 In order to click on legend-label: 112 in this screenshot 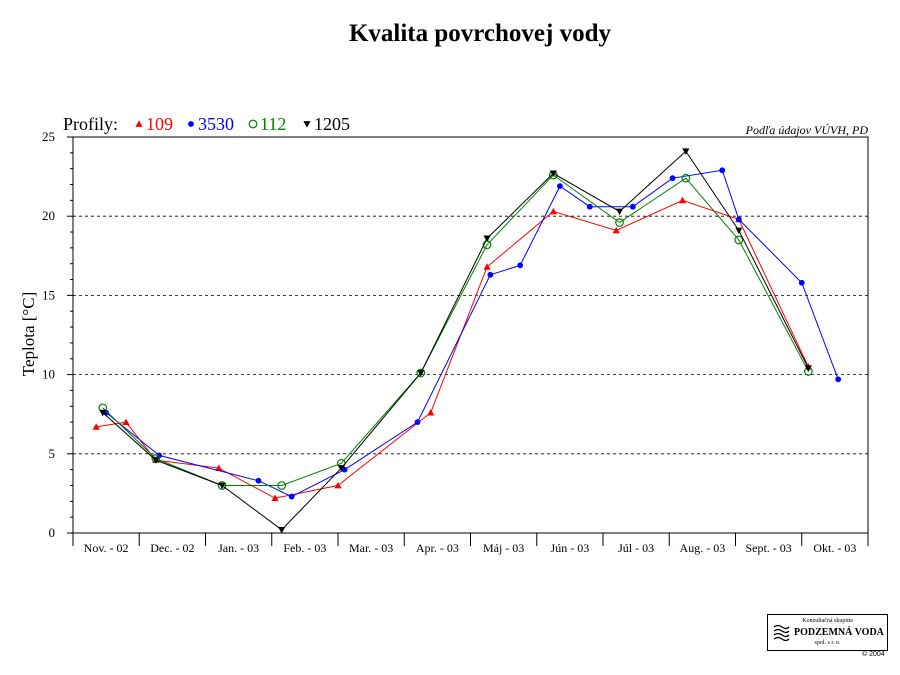, I will do `click(273, 124)`.